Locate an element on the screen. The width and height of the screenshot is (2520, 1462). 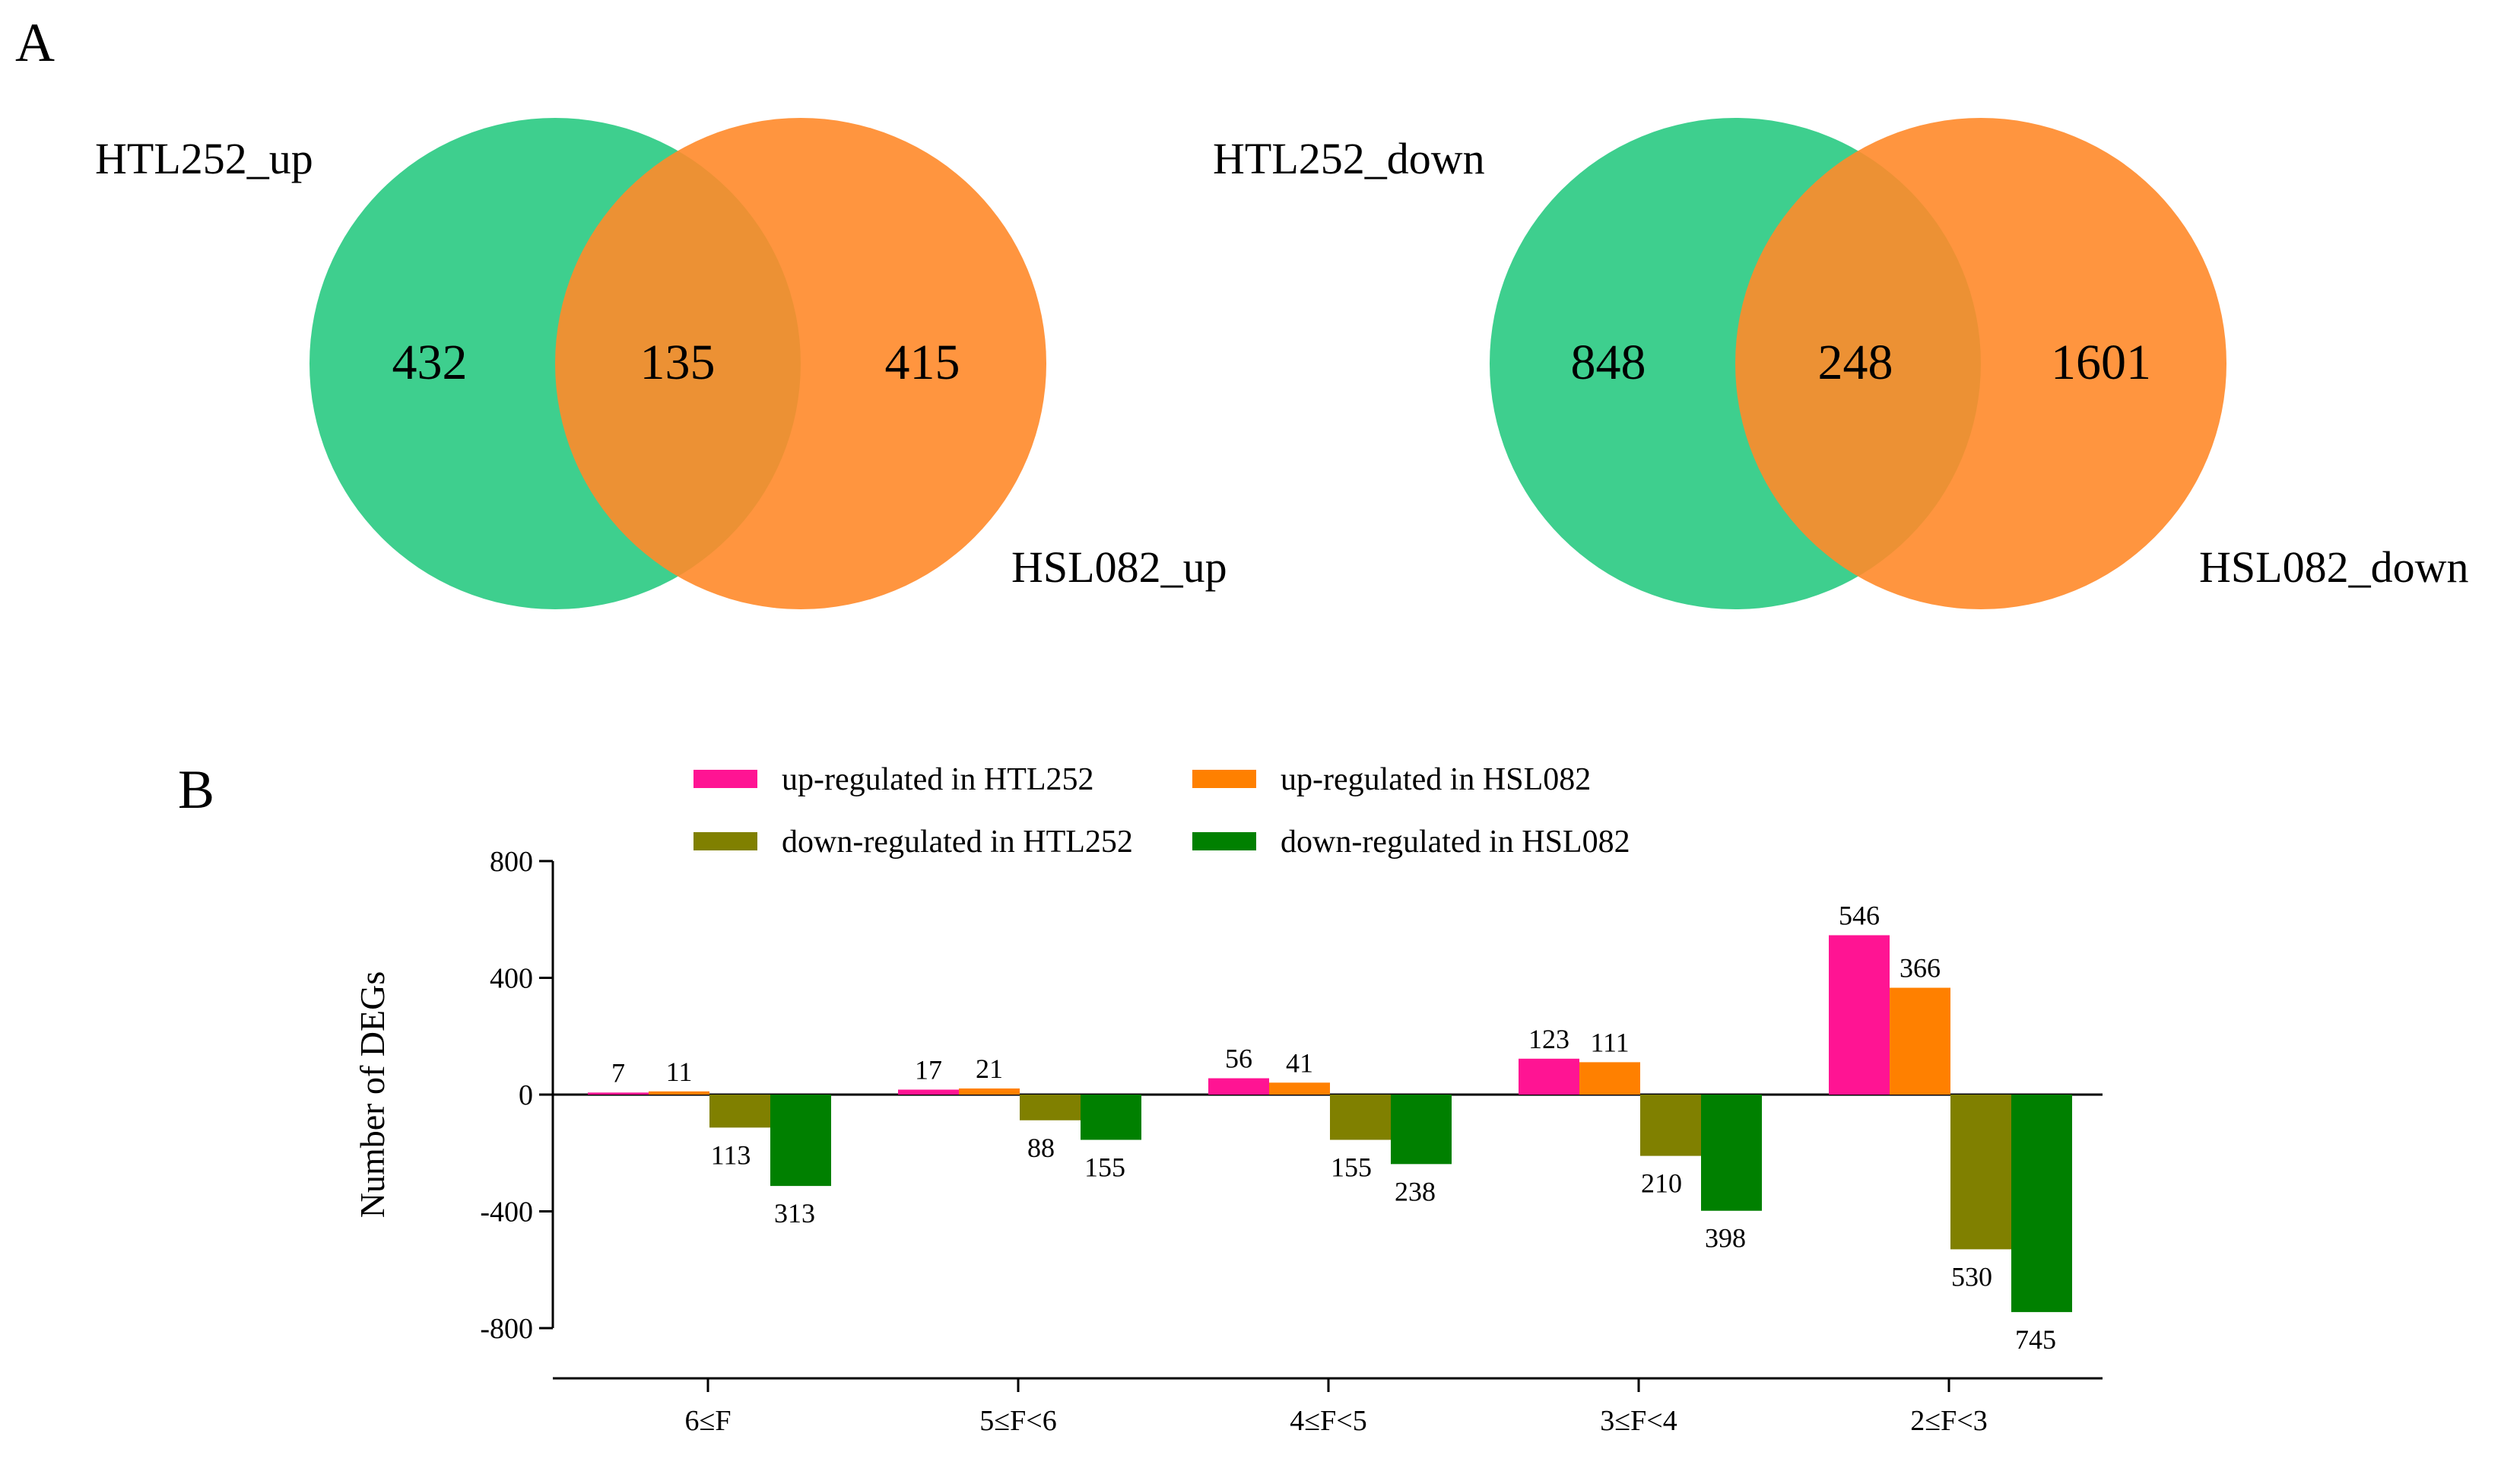
bar-label-1-2: 17 is located at coordinates (928, 1070).